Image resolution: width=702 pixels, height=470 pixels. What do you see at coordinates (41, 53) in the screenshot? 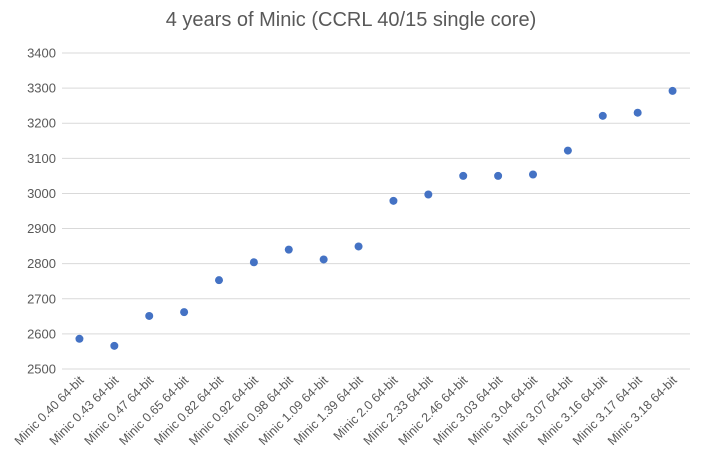
I see `y-tick-label: 3400` at bounding box center [41, 53].